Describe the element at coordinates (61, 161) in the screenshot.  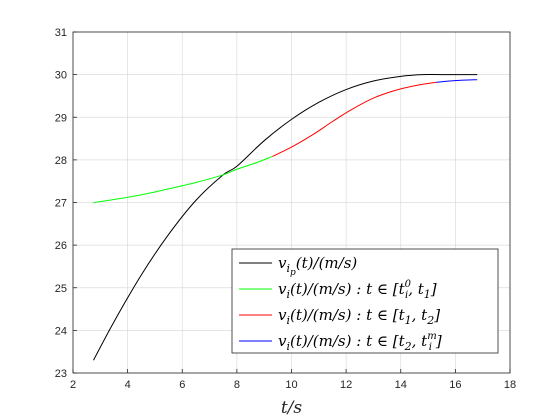
I see `y-tick-label: 28` at that location.